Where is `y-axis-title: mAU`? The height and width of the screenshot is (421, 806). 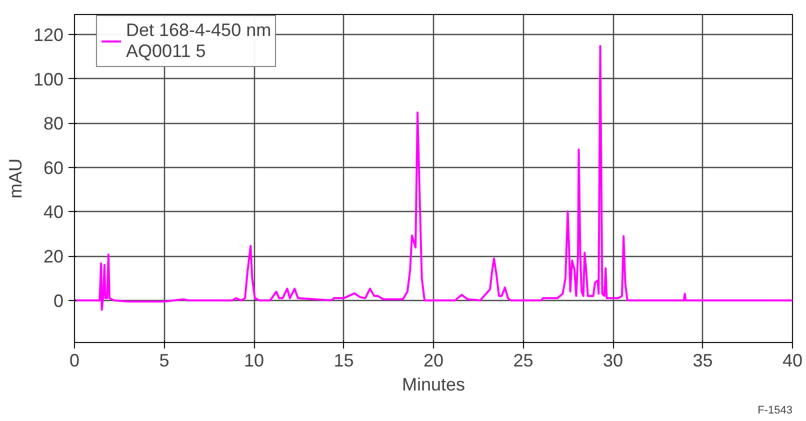 y-axis-title: mAU is located at coordinates (15, 178).